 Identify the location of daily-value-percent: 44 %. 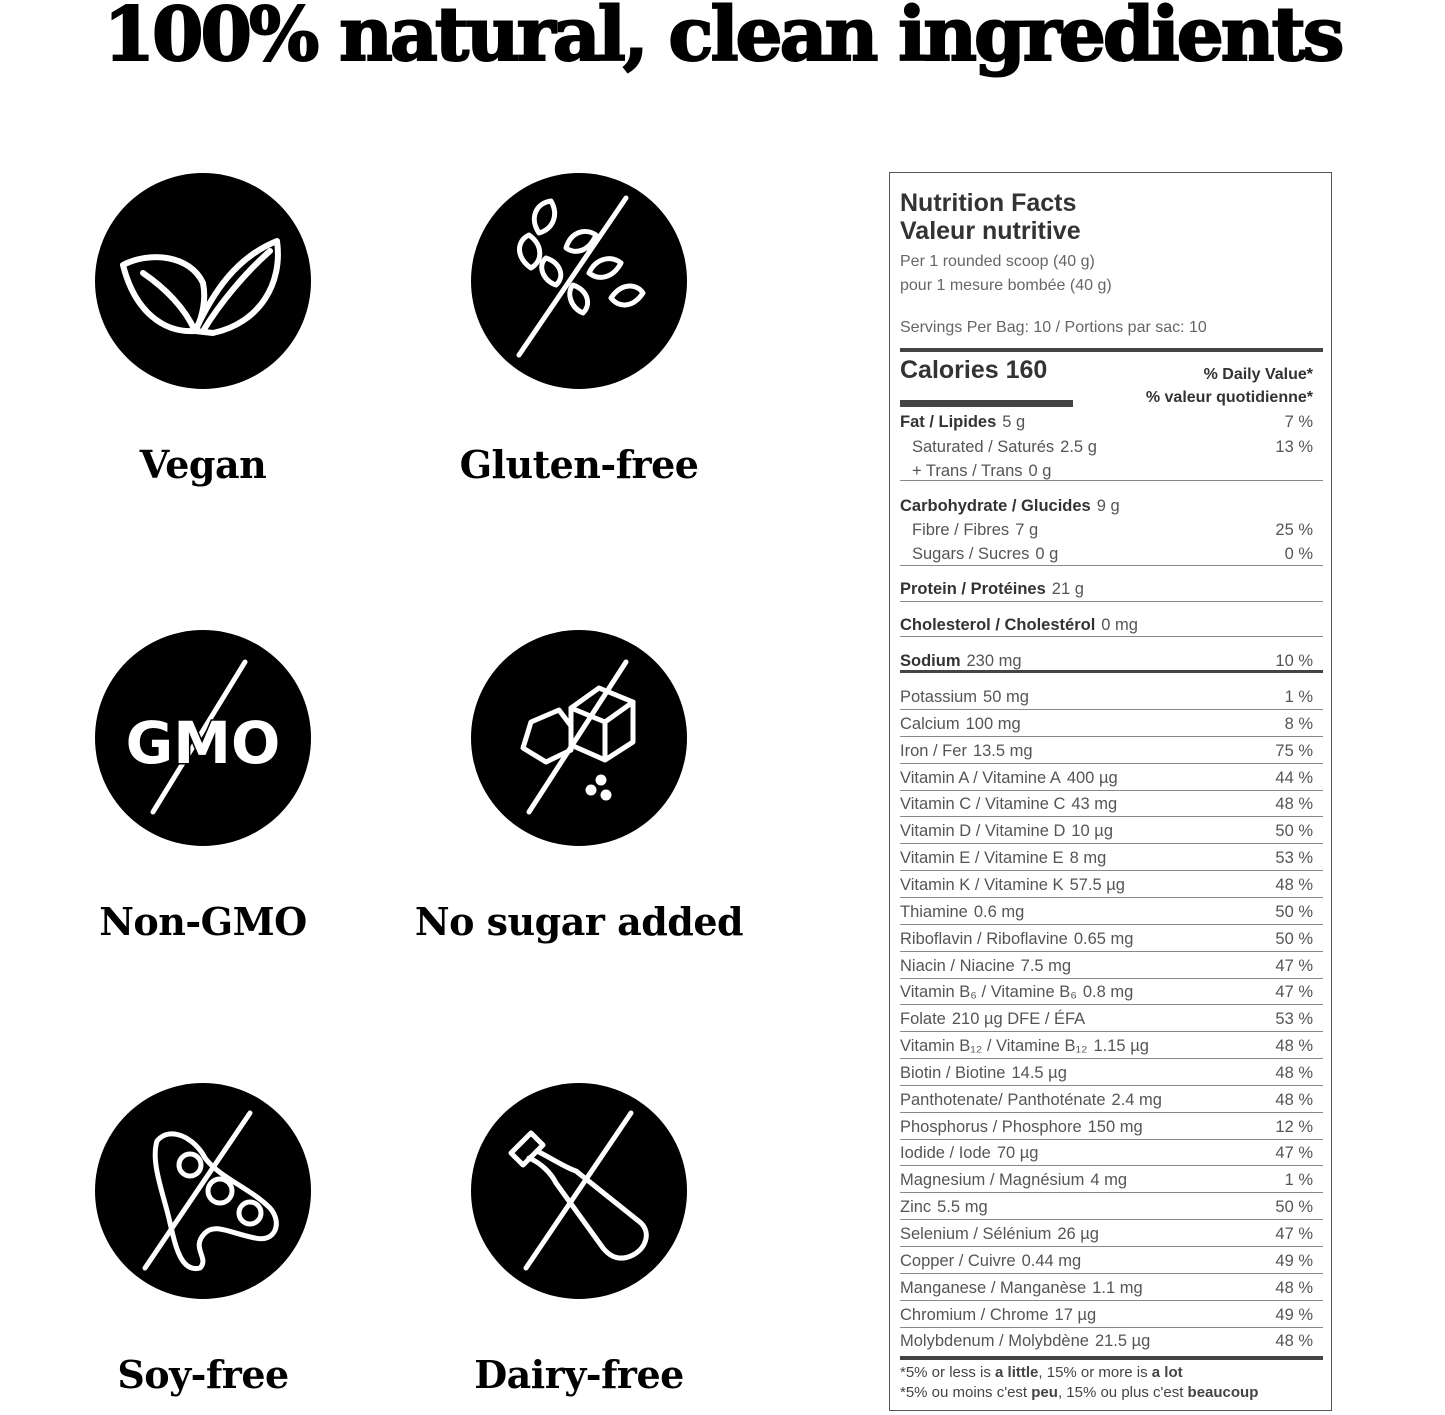
(1294, 777).